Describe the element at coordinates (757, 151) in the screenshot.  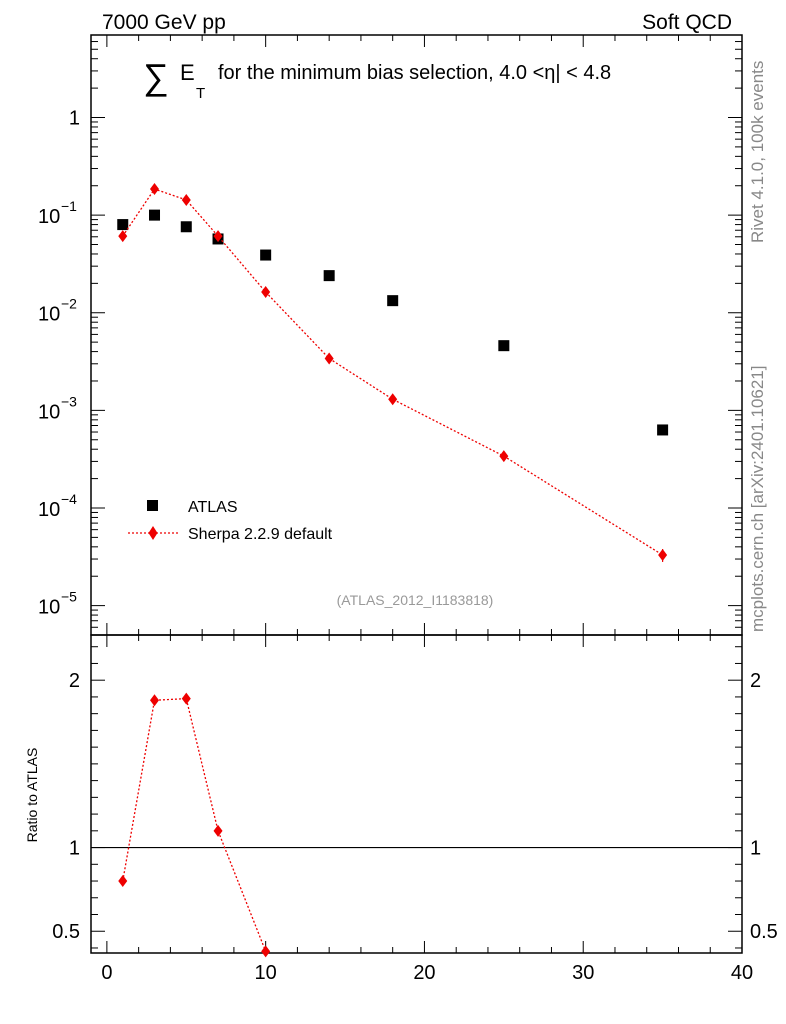
I see `rivet-version-label: Rivet 4.1.0, 100k events` at that location.